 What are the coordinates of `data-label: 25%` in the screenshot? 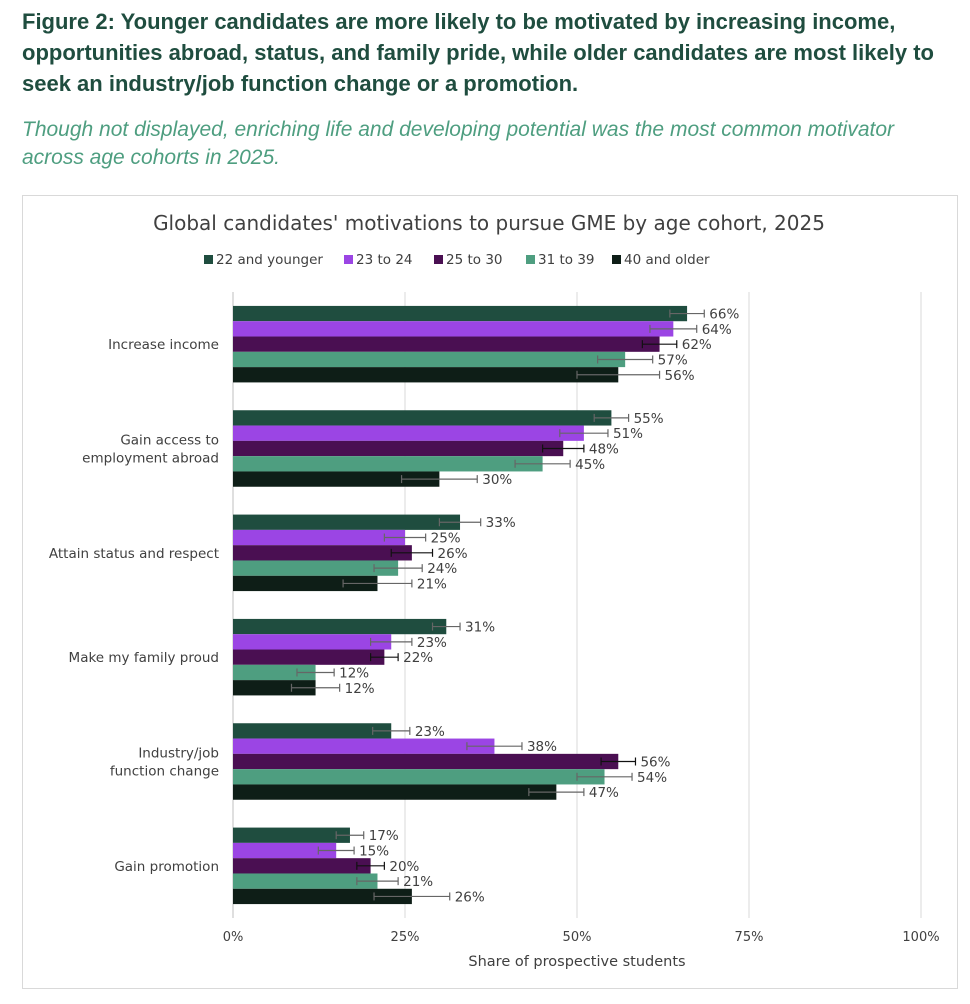 It's located at (446, 539).